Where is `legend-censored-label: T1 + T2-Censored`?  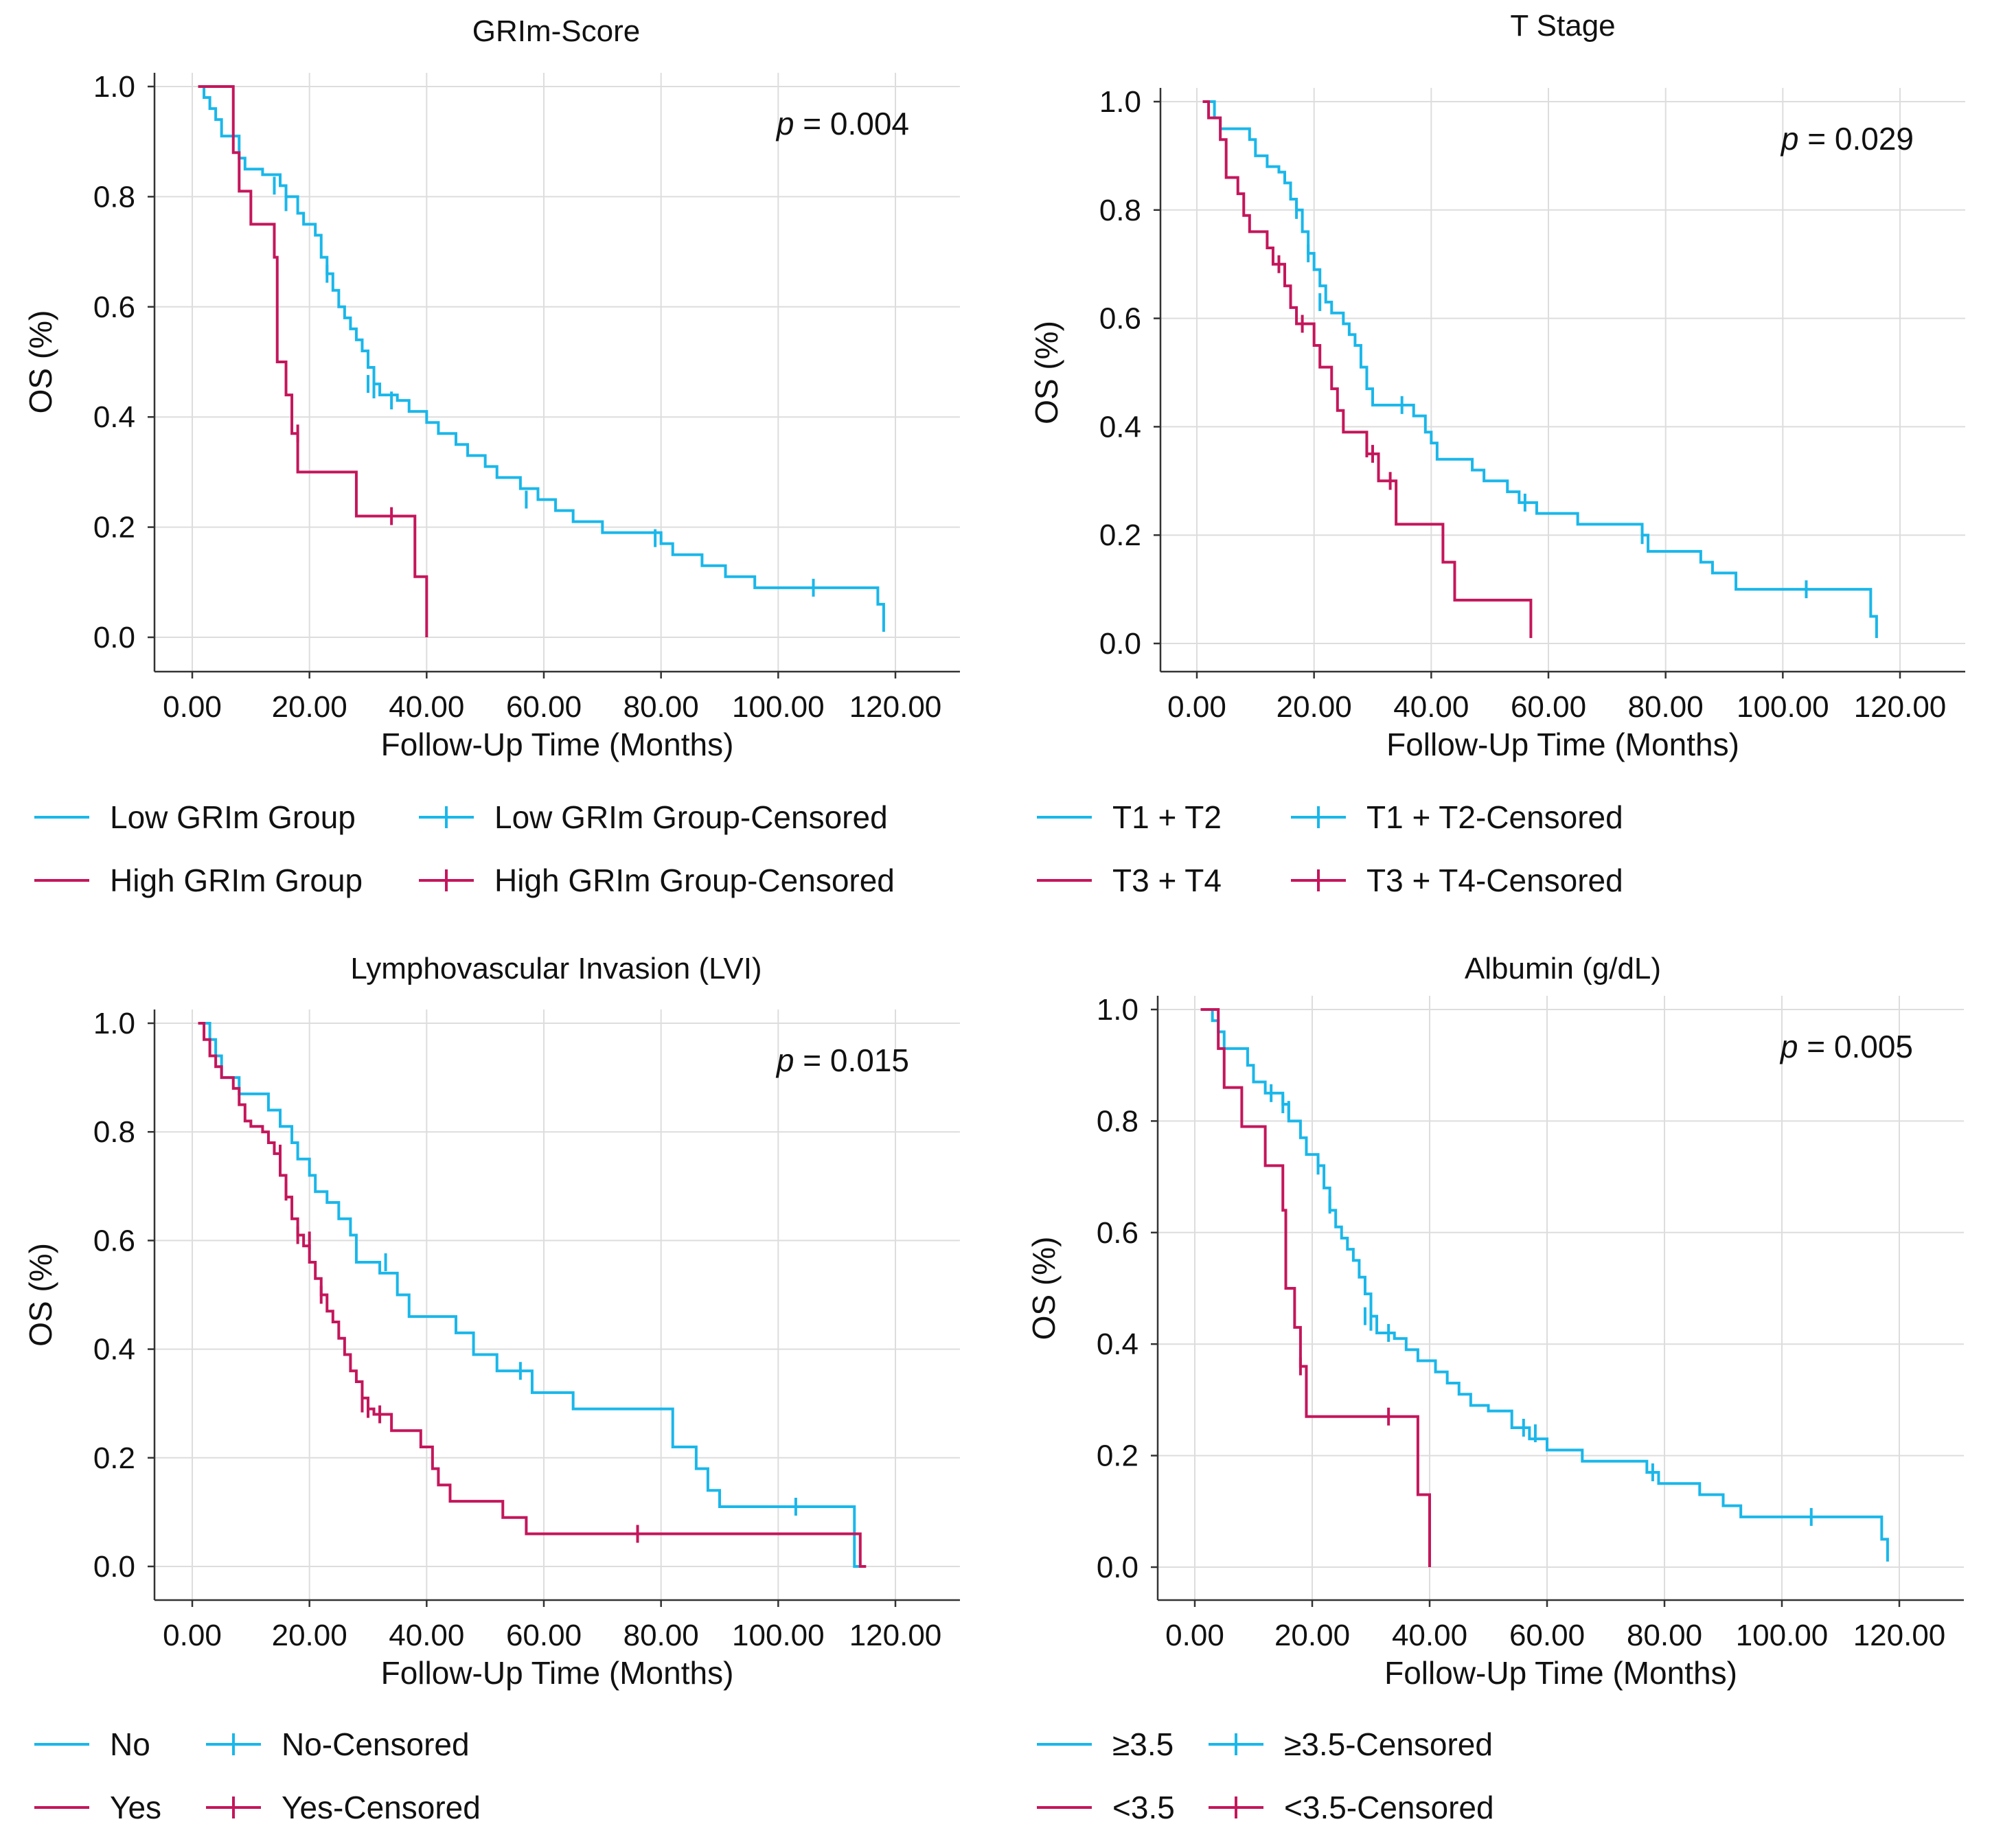 legend-censored-label: T1 + T2-Censored is located at coordinates (1494, 817).